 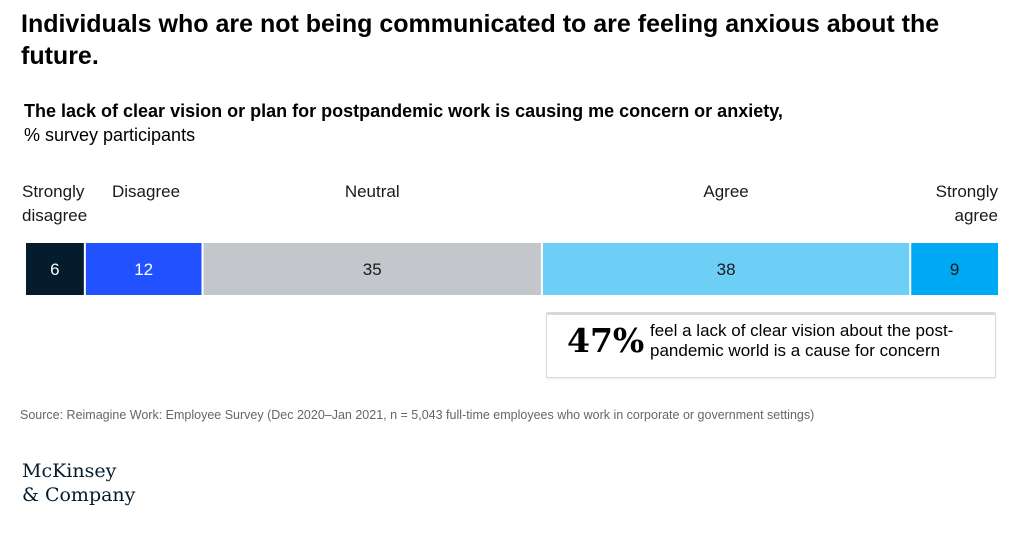 What do you see at coordinates (78, 483) in the screenshot?
I see `brand-logo: McKinsey & Company` at bounding box center [78, 483].